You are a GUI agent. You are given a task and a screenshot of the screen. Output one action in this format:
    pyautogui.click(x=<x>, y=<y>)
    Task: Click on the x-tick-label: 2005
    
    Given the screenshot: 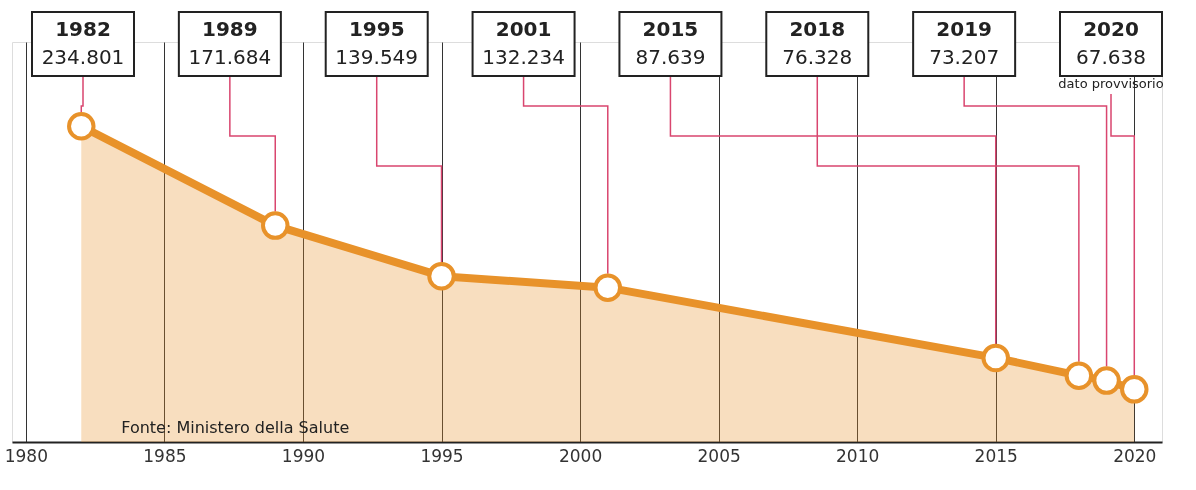 What is the action you would take?
    pyautogui.click(x=719, y=455)
    